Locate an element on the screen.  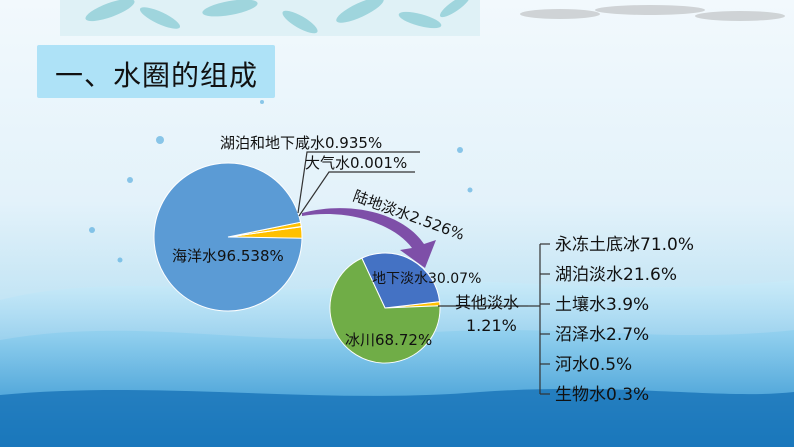
pie-land-freshwater is located at coordinates (385, 308).